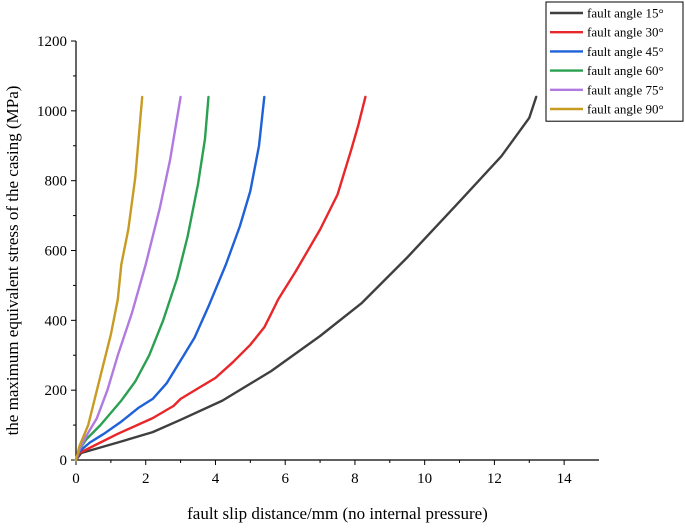  I want to click on legend-box, so click(614, 61).